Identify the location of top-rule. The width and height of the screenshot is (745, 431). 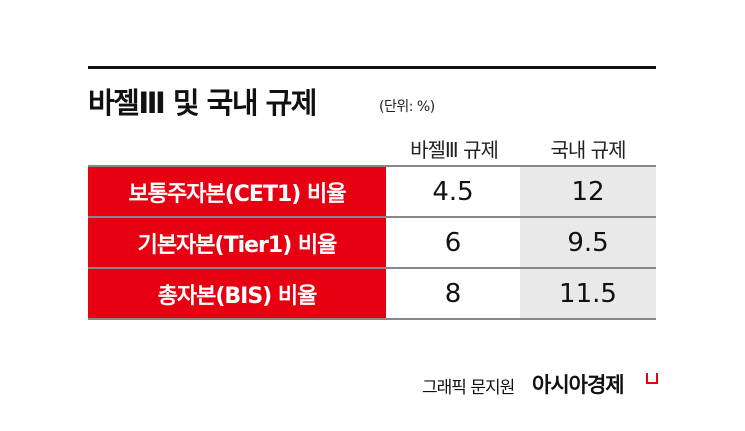
(372, 67).